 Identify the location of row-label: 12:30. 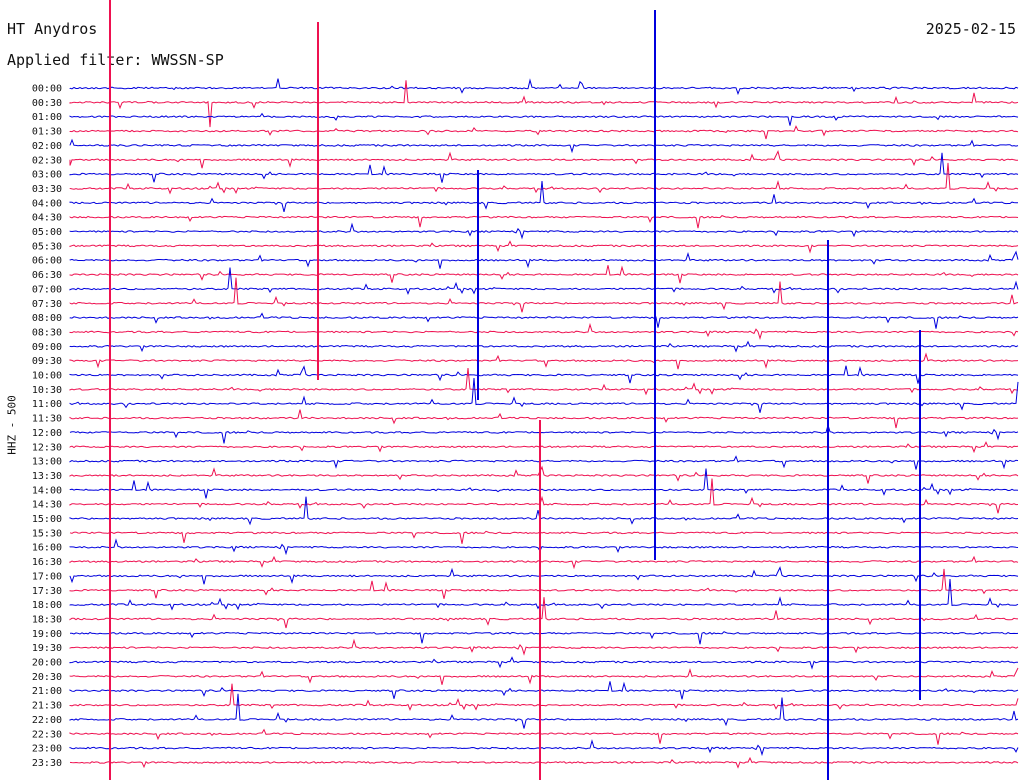
(47, 447).